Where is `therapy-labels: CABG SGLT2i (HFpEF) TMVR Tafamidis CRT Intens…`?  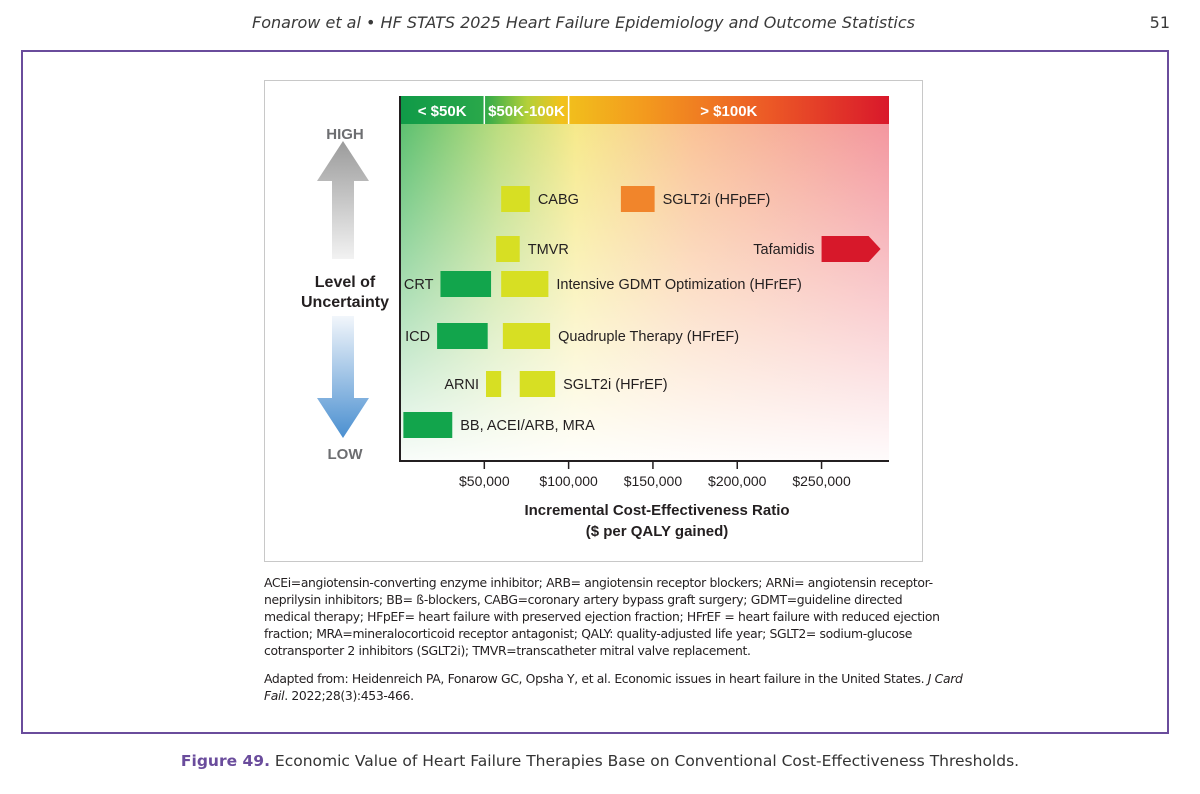
therapy-labels: CABG SGLT2i (HFpEF) TMVR Tafamidis CRT Intens… is located at coordinates (609, 313).